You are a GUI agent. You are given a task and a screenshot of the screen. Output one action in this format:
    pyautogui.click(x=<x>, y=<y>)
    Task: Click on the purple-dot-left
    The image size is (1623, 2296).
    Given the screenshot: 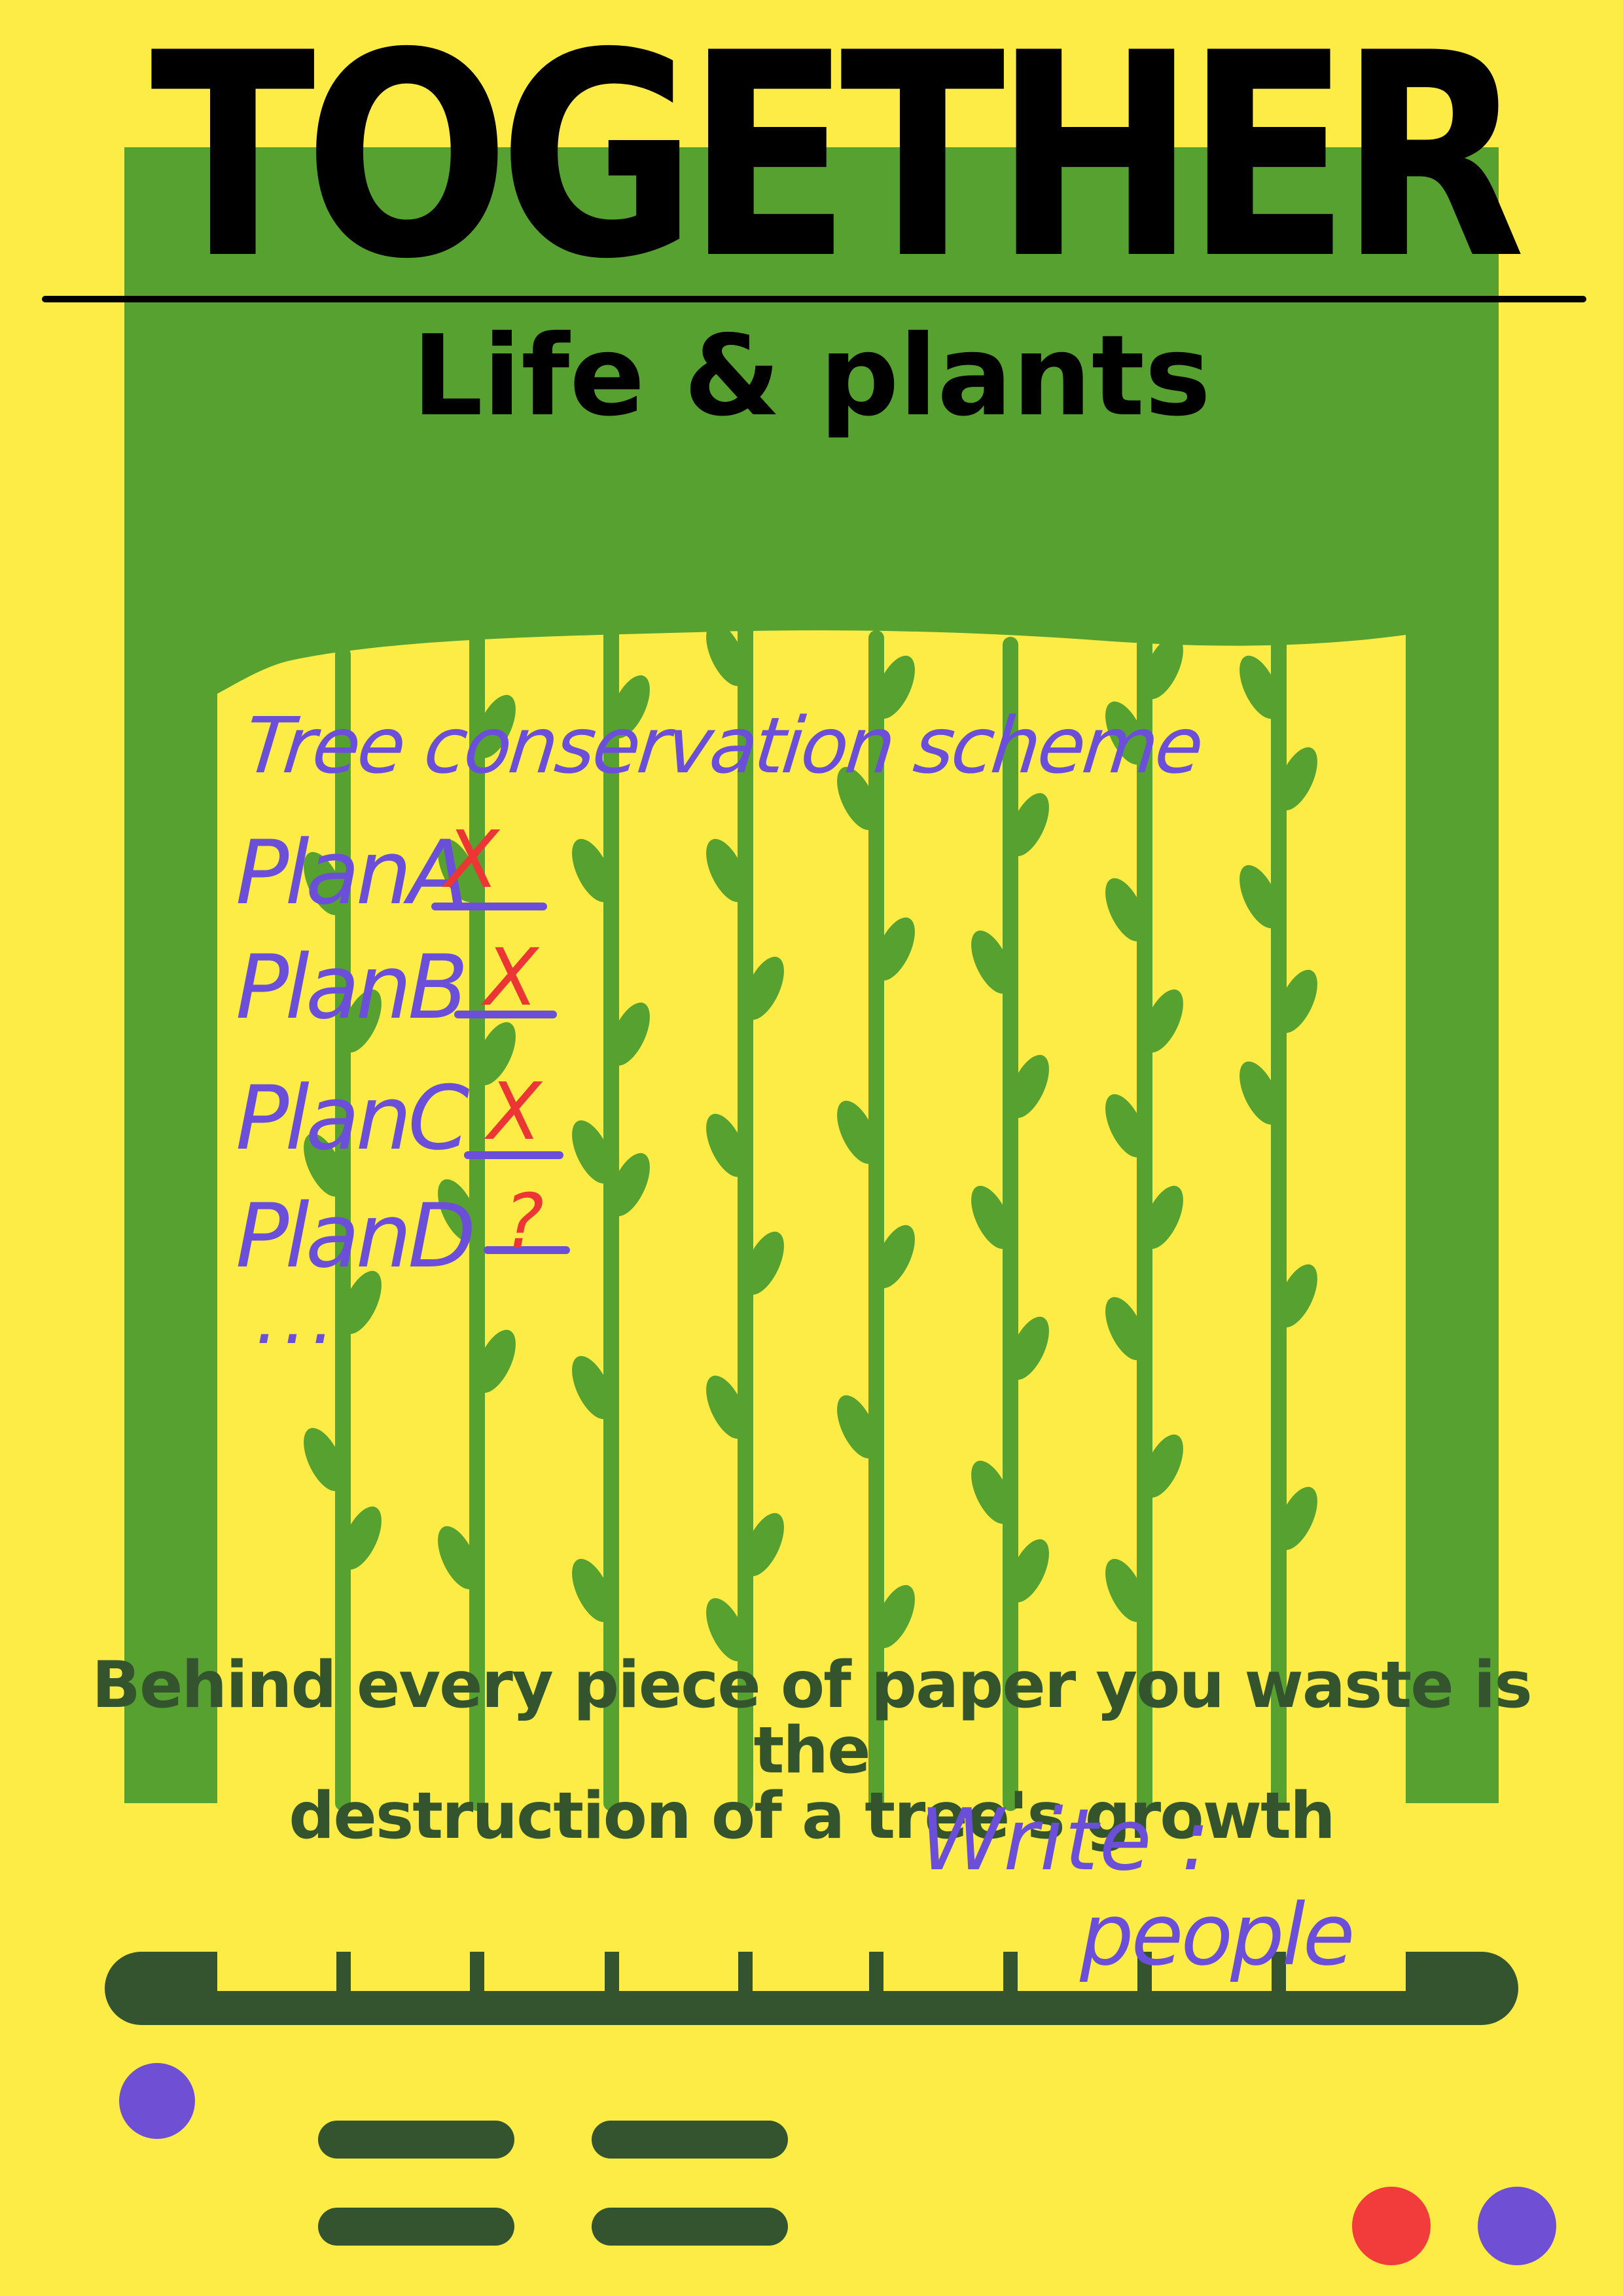 What is the action you would take?
    pyautogui.click(x=157, y=2101)
    